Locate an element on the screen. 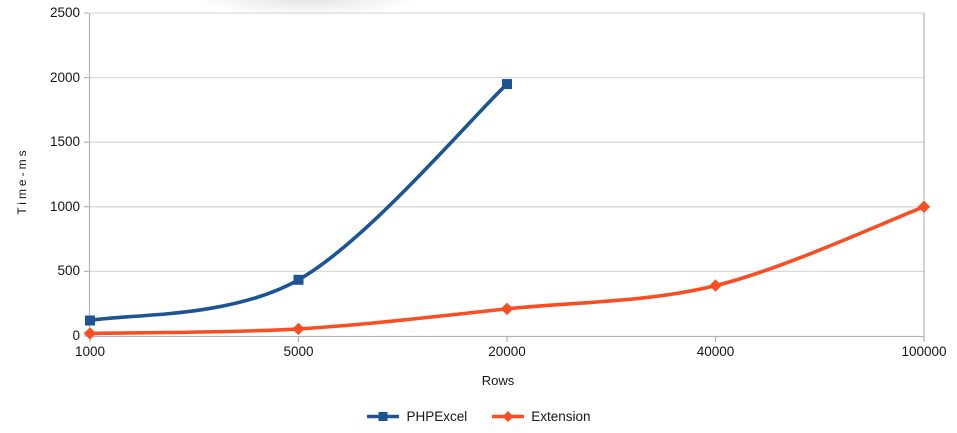 This screenshot has width=957, height=433. legend: PHPExcel Extension is located at coordinates (478, 416).